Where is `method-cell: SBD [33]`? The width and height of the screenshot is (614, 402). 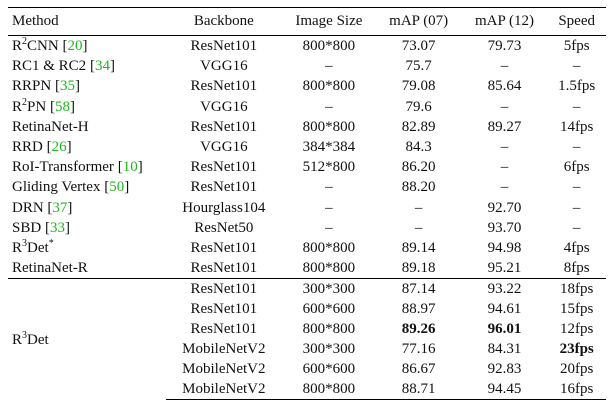
method-cell: SBD [33] is located at coordinates (87, 228).